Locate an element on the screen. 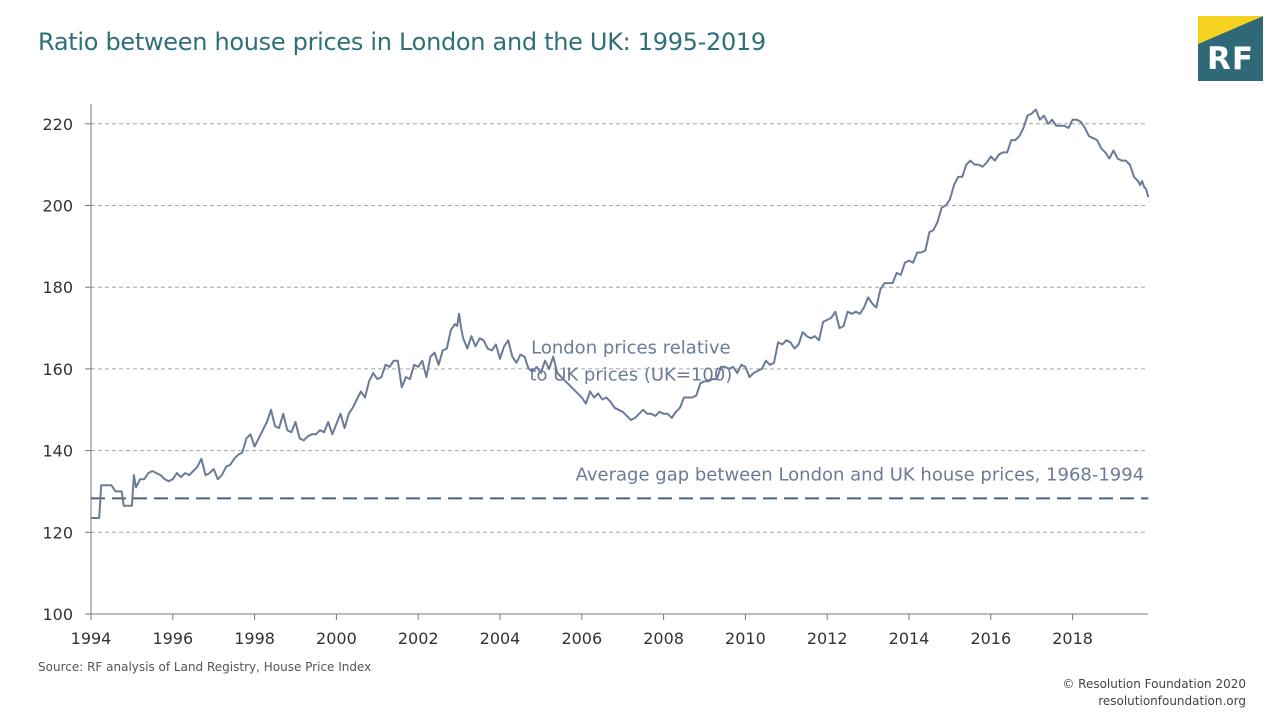 This screenshot has width=1280, height=720. y-tick-label: 120 is located at coordinates (57, 532).